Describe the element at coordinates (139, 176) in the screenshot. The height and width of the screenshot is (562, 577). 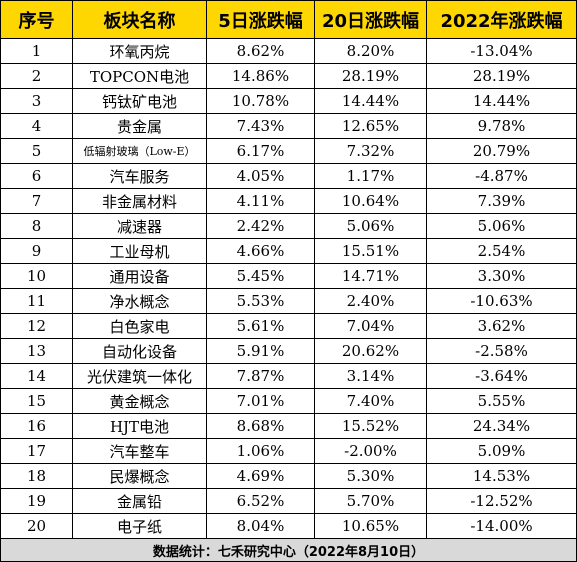
I see `cell-sector-name: 汽车服务` at that location.